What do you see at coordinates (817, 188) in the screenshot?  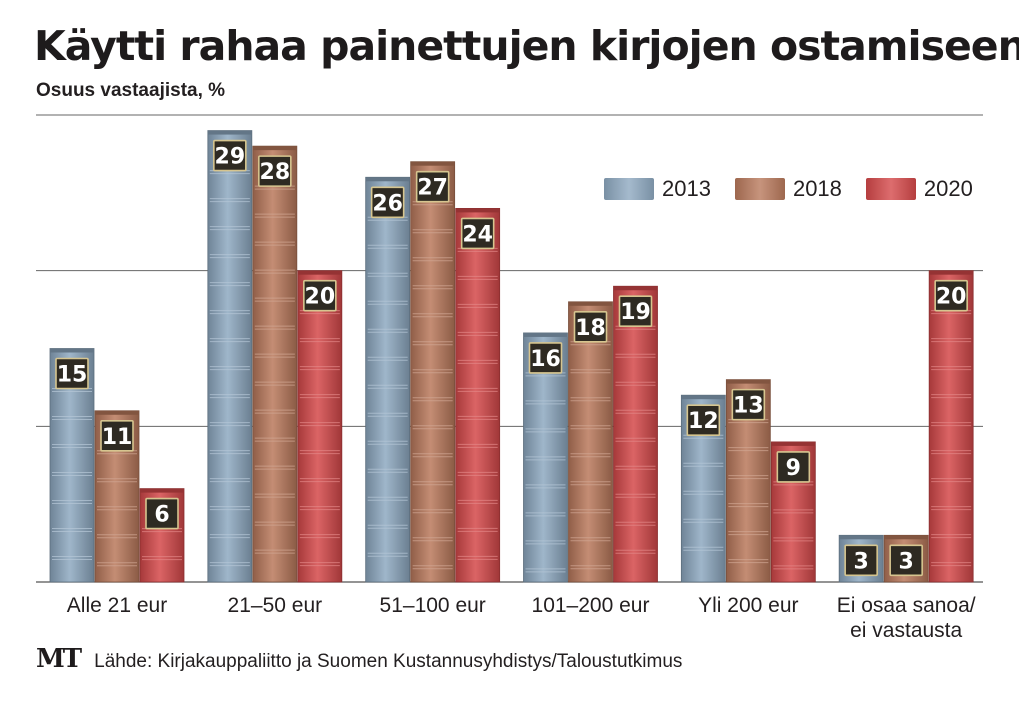 I see `legend-label-2018: 2018` at bounding box center [817, 188].